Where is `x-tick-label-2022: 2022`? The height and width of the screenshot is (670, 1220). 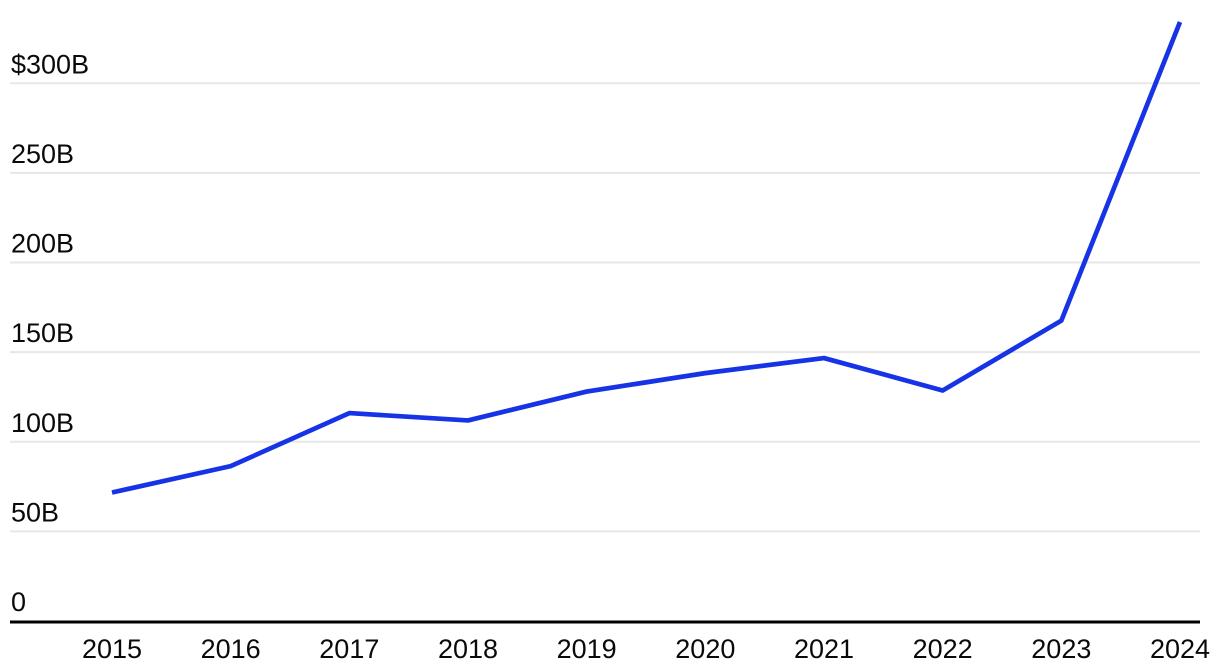
x-tick-label-2022: 2022 is located at coordinates (943, 649).